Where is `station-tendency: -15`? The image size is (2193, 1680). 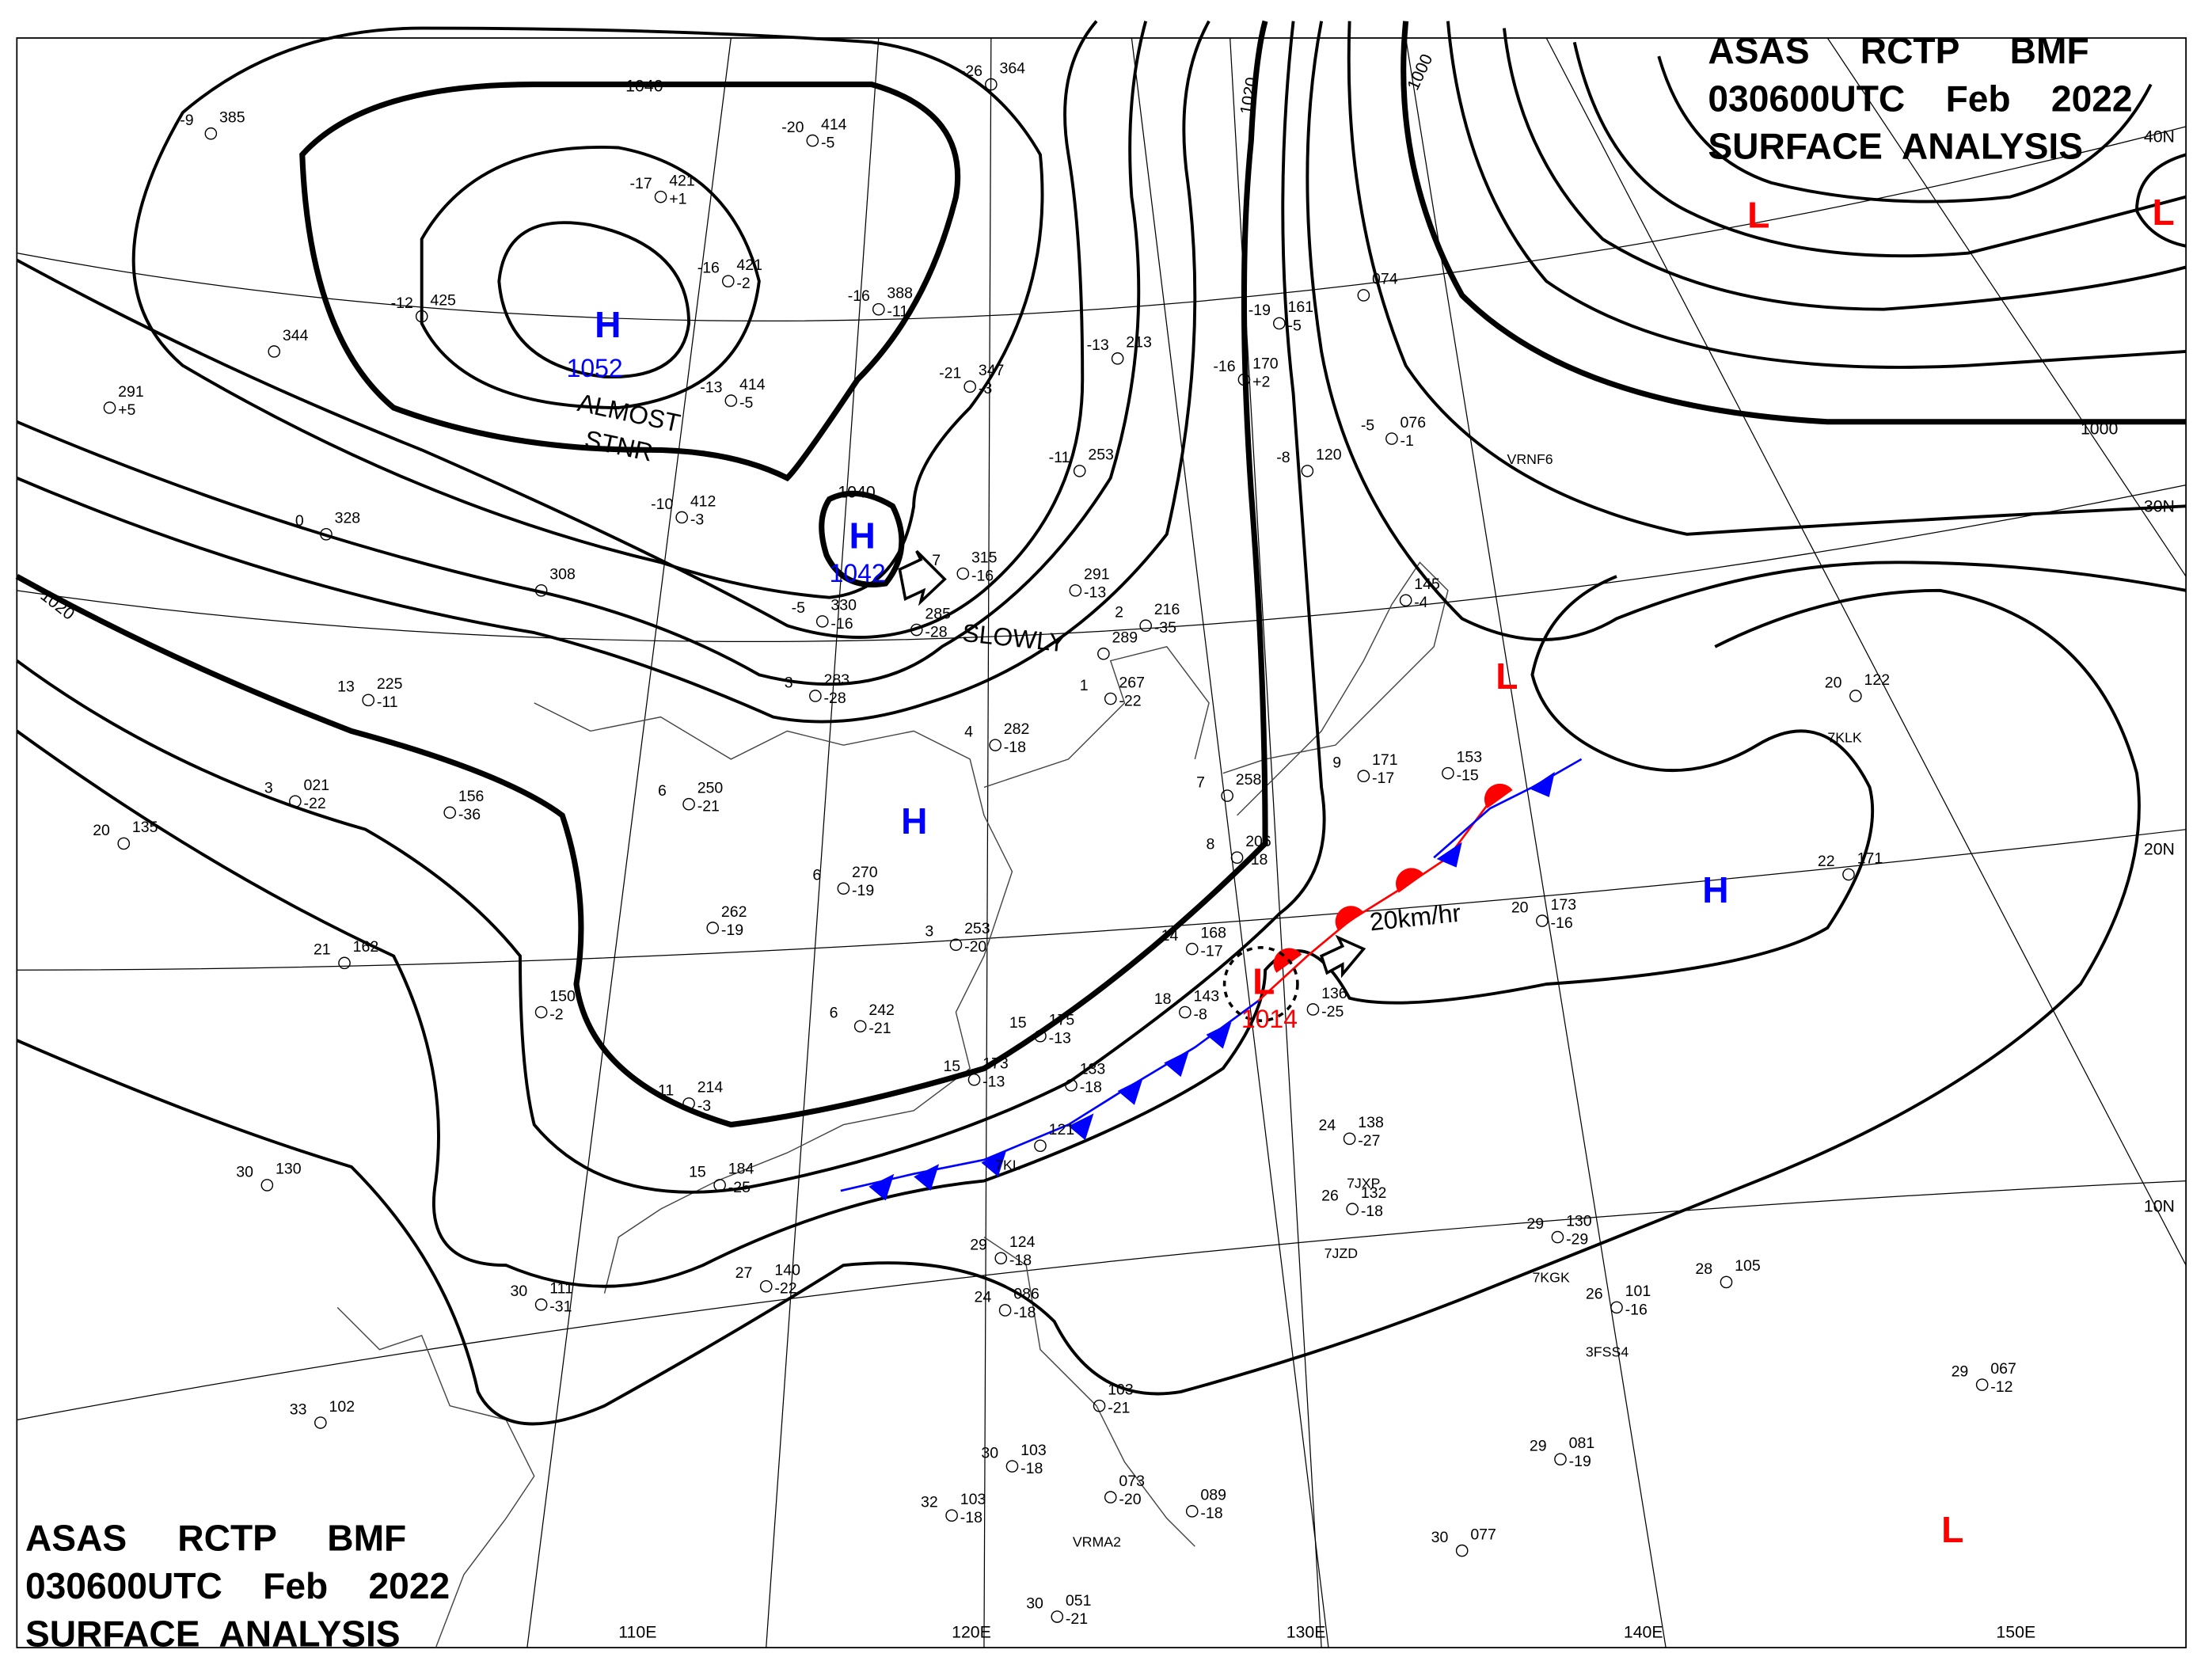
station-tendency: -15 is located at coordinates (1468, 776).